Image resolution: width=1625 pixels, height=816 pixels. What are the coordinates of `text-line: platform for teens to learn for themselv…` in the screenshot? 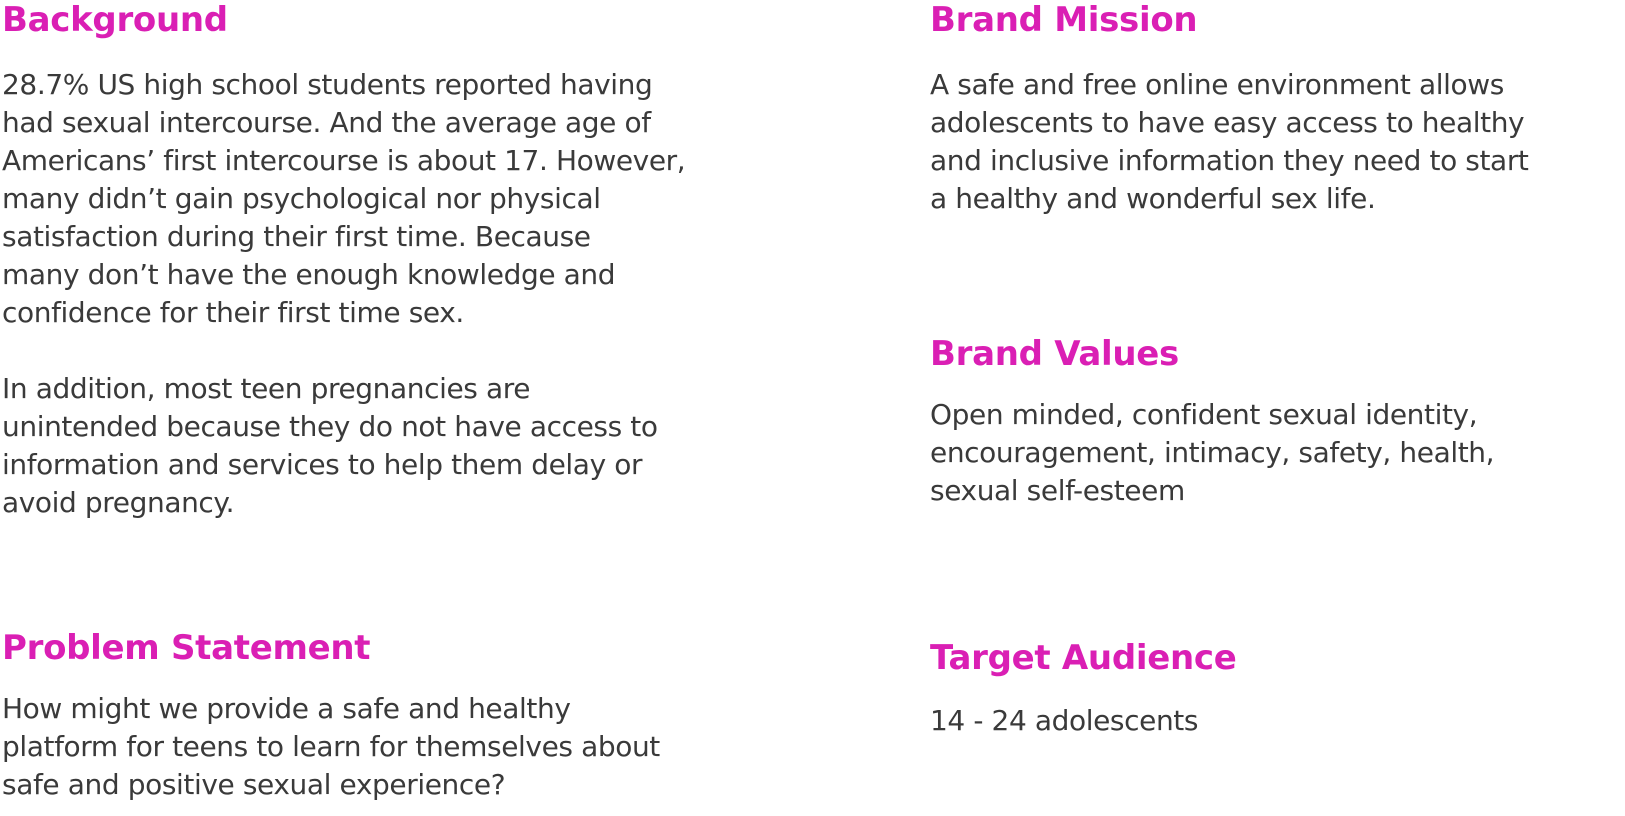 It's located at (331, 746).